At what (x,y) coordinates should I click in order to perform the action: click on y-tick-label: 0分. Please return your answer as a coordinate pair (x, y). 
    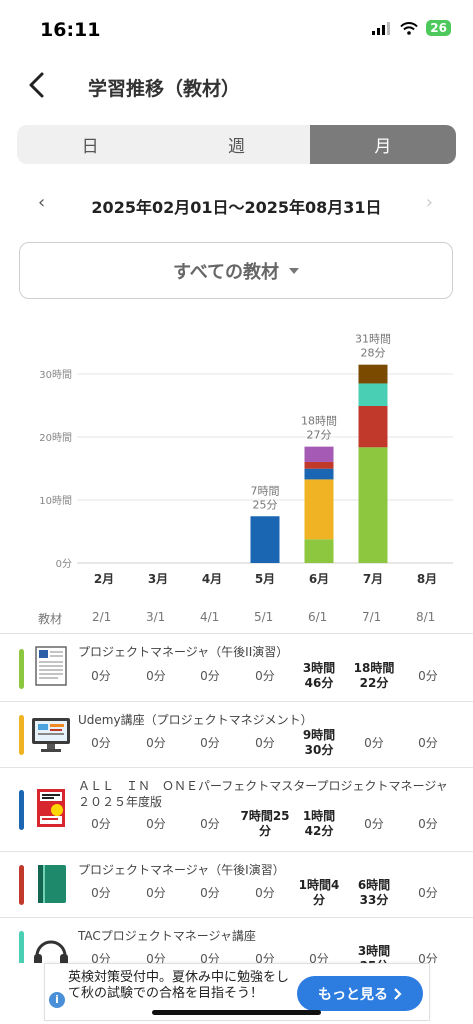
    Looking at the image, I should click on (64, 564).